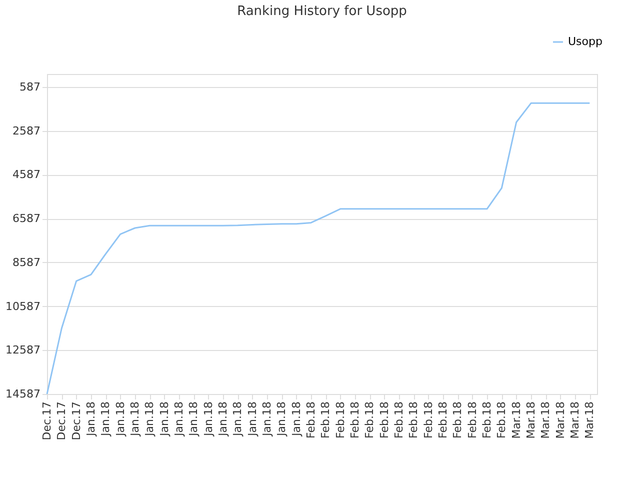 Image resolution: width=640 pixels, height=480 pixels. I want to click on y-tick-label: 2587, so click(26, 131).